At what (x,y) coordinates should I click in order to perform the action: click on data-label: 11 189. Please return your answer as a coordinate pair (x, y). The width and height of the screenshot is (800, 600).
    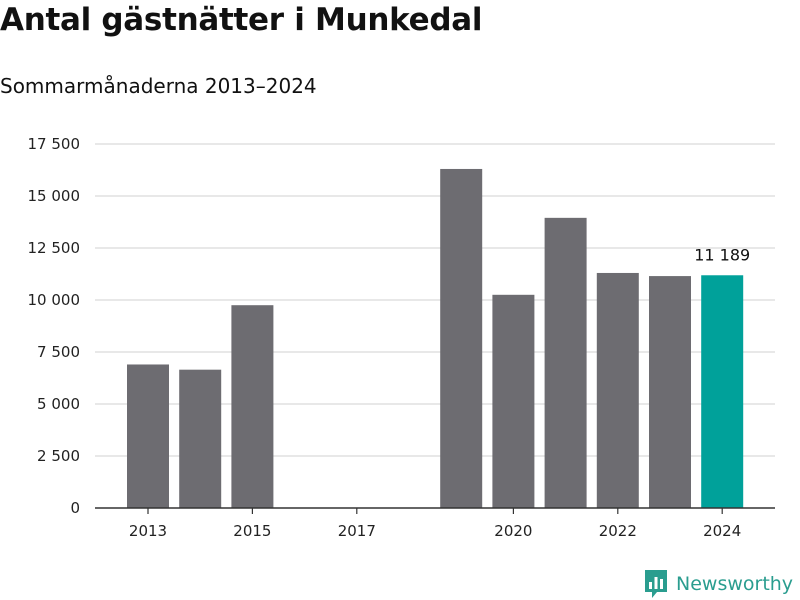
    Looking at the image, I should click on (722, 254).